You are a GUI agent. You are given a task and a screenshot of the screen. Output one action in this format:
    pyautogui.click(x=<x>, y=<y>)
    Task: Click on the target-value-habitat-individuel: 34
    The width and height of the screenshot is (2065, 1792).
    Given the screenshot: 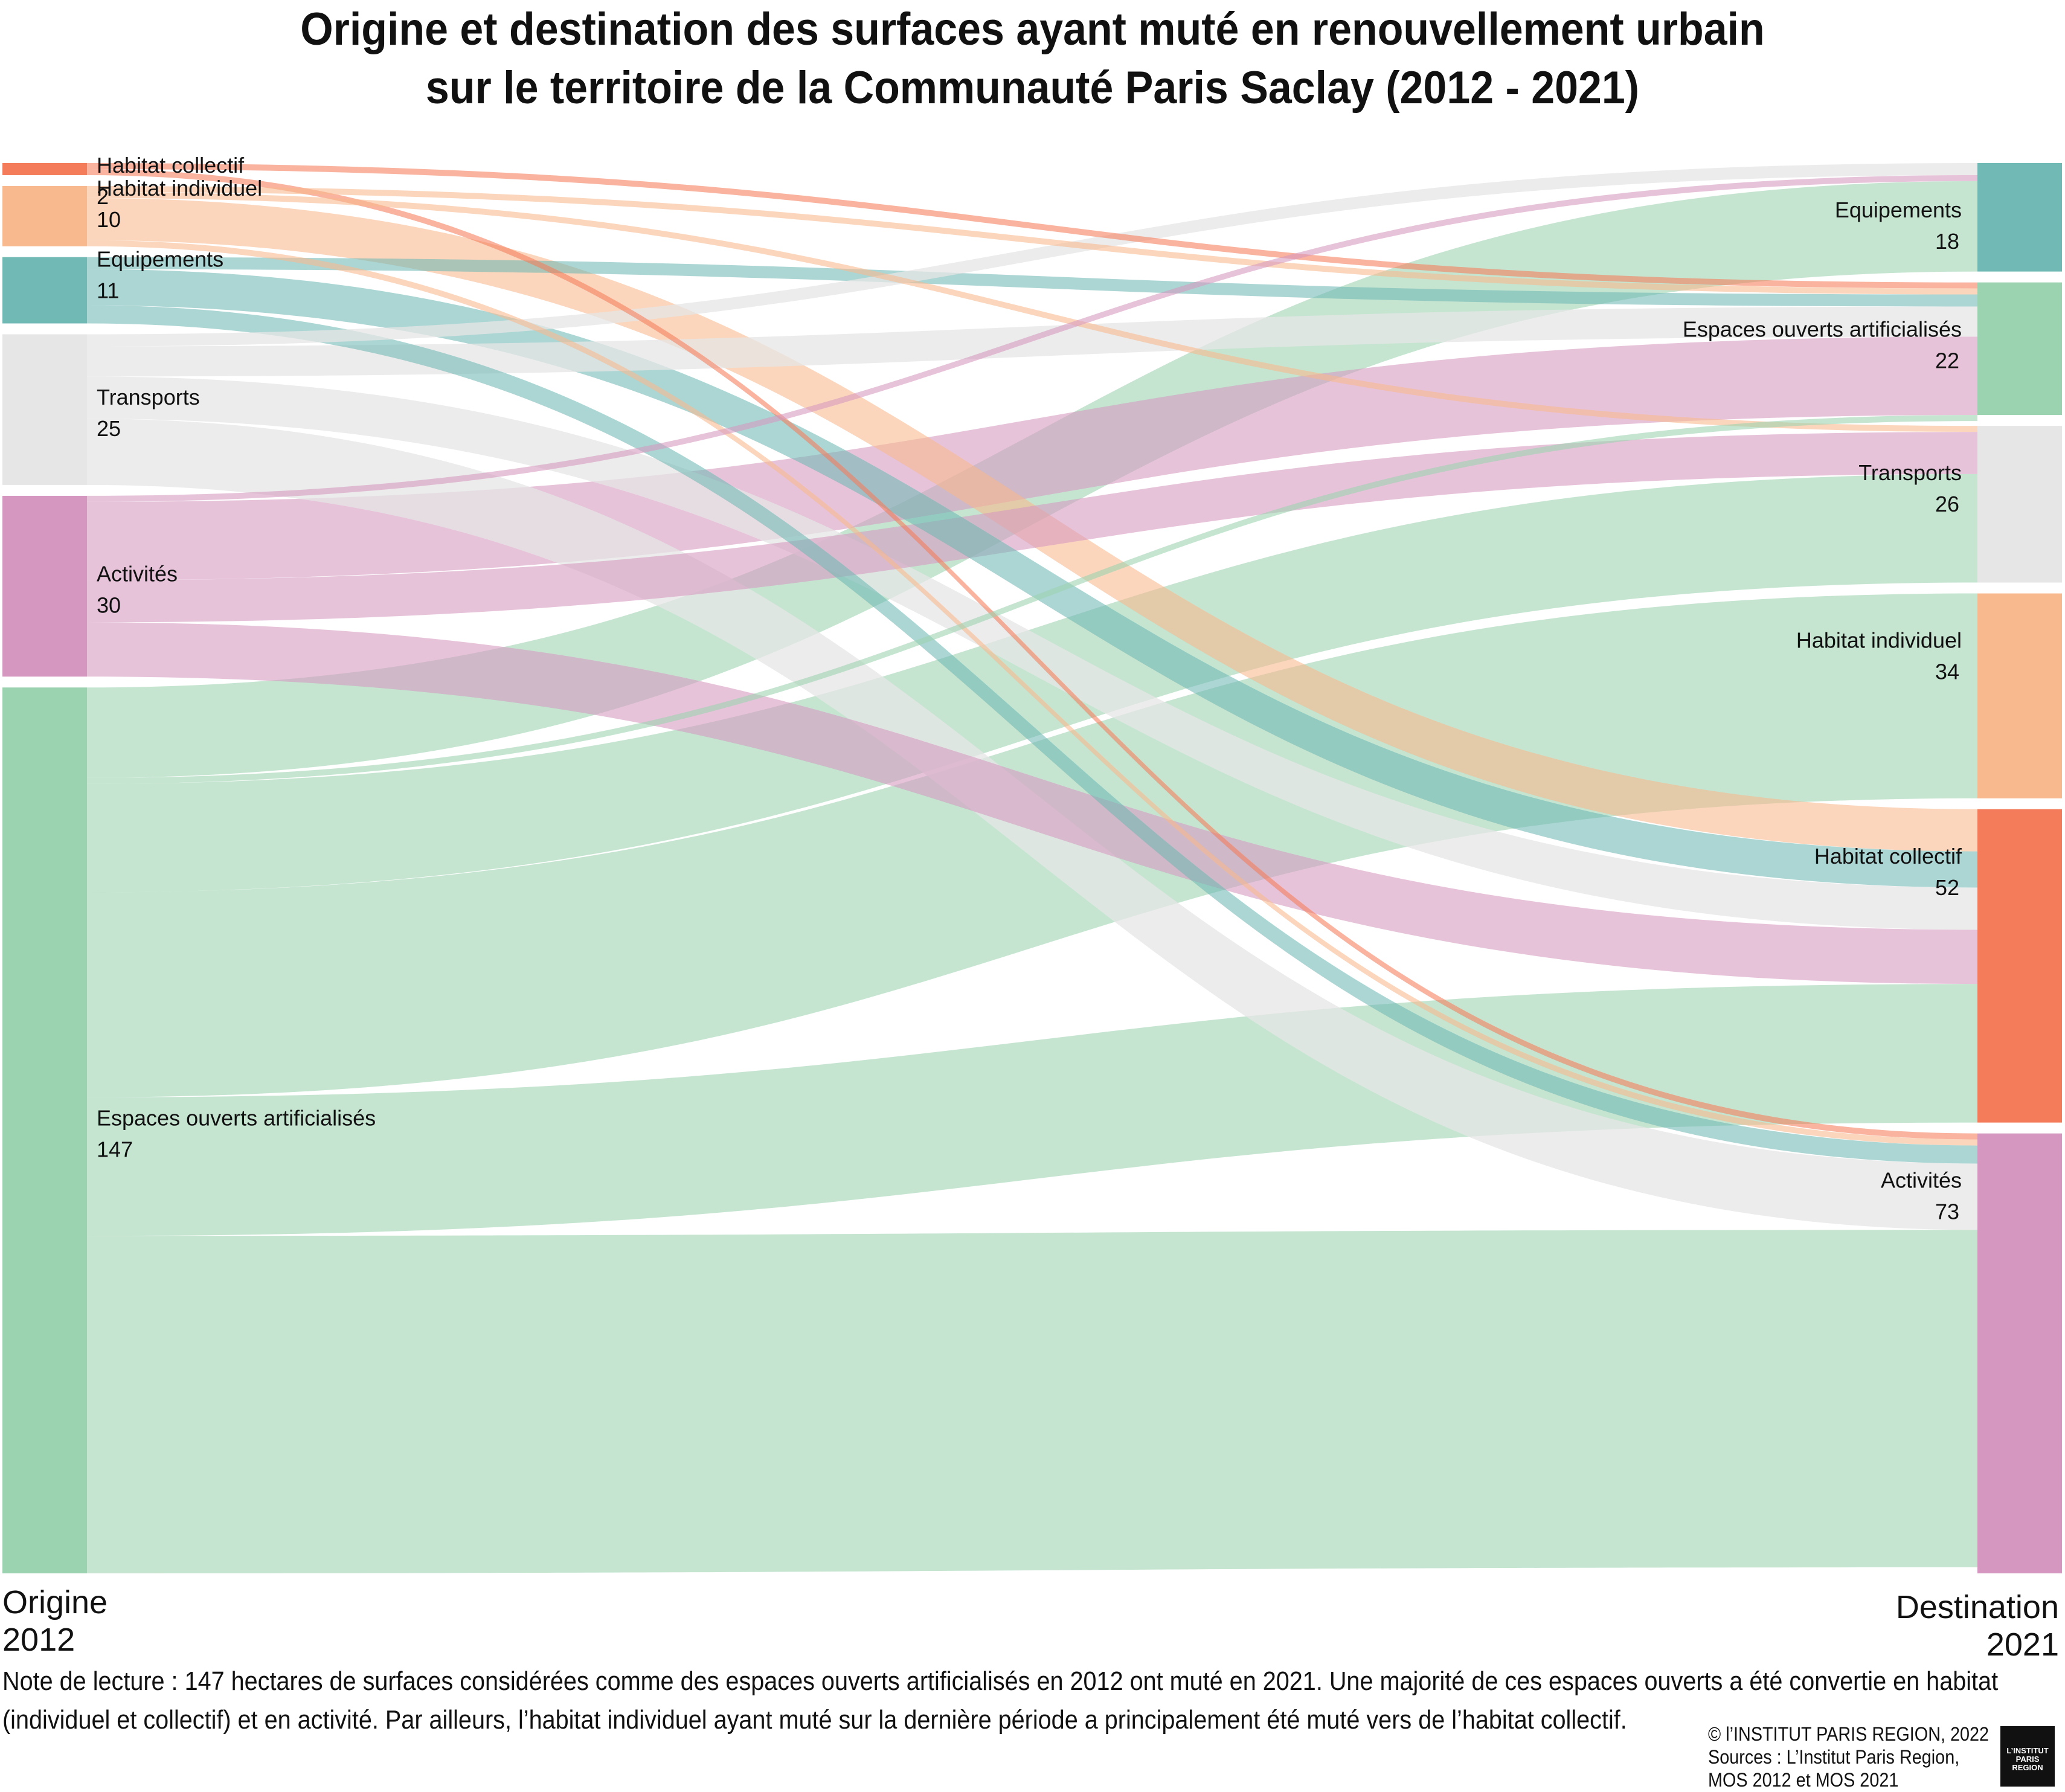 What is the action you would take?
    pyautogui.click(x=1947, y=672)
    